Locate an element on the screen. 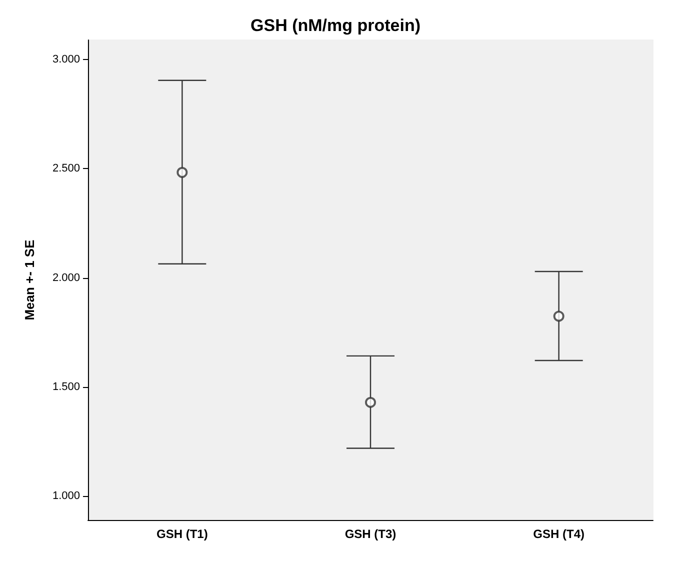 The width and height of the screenshot is (675, 577). y-tick-label: 1.500 is located at coordinates (66, 386).